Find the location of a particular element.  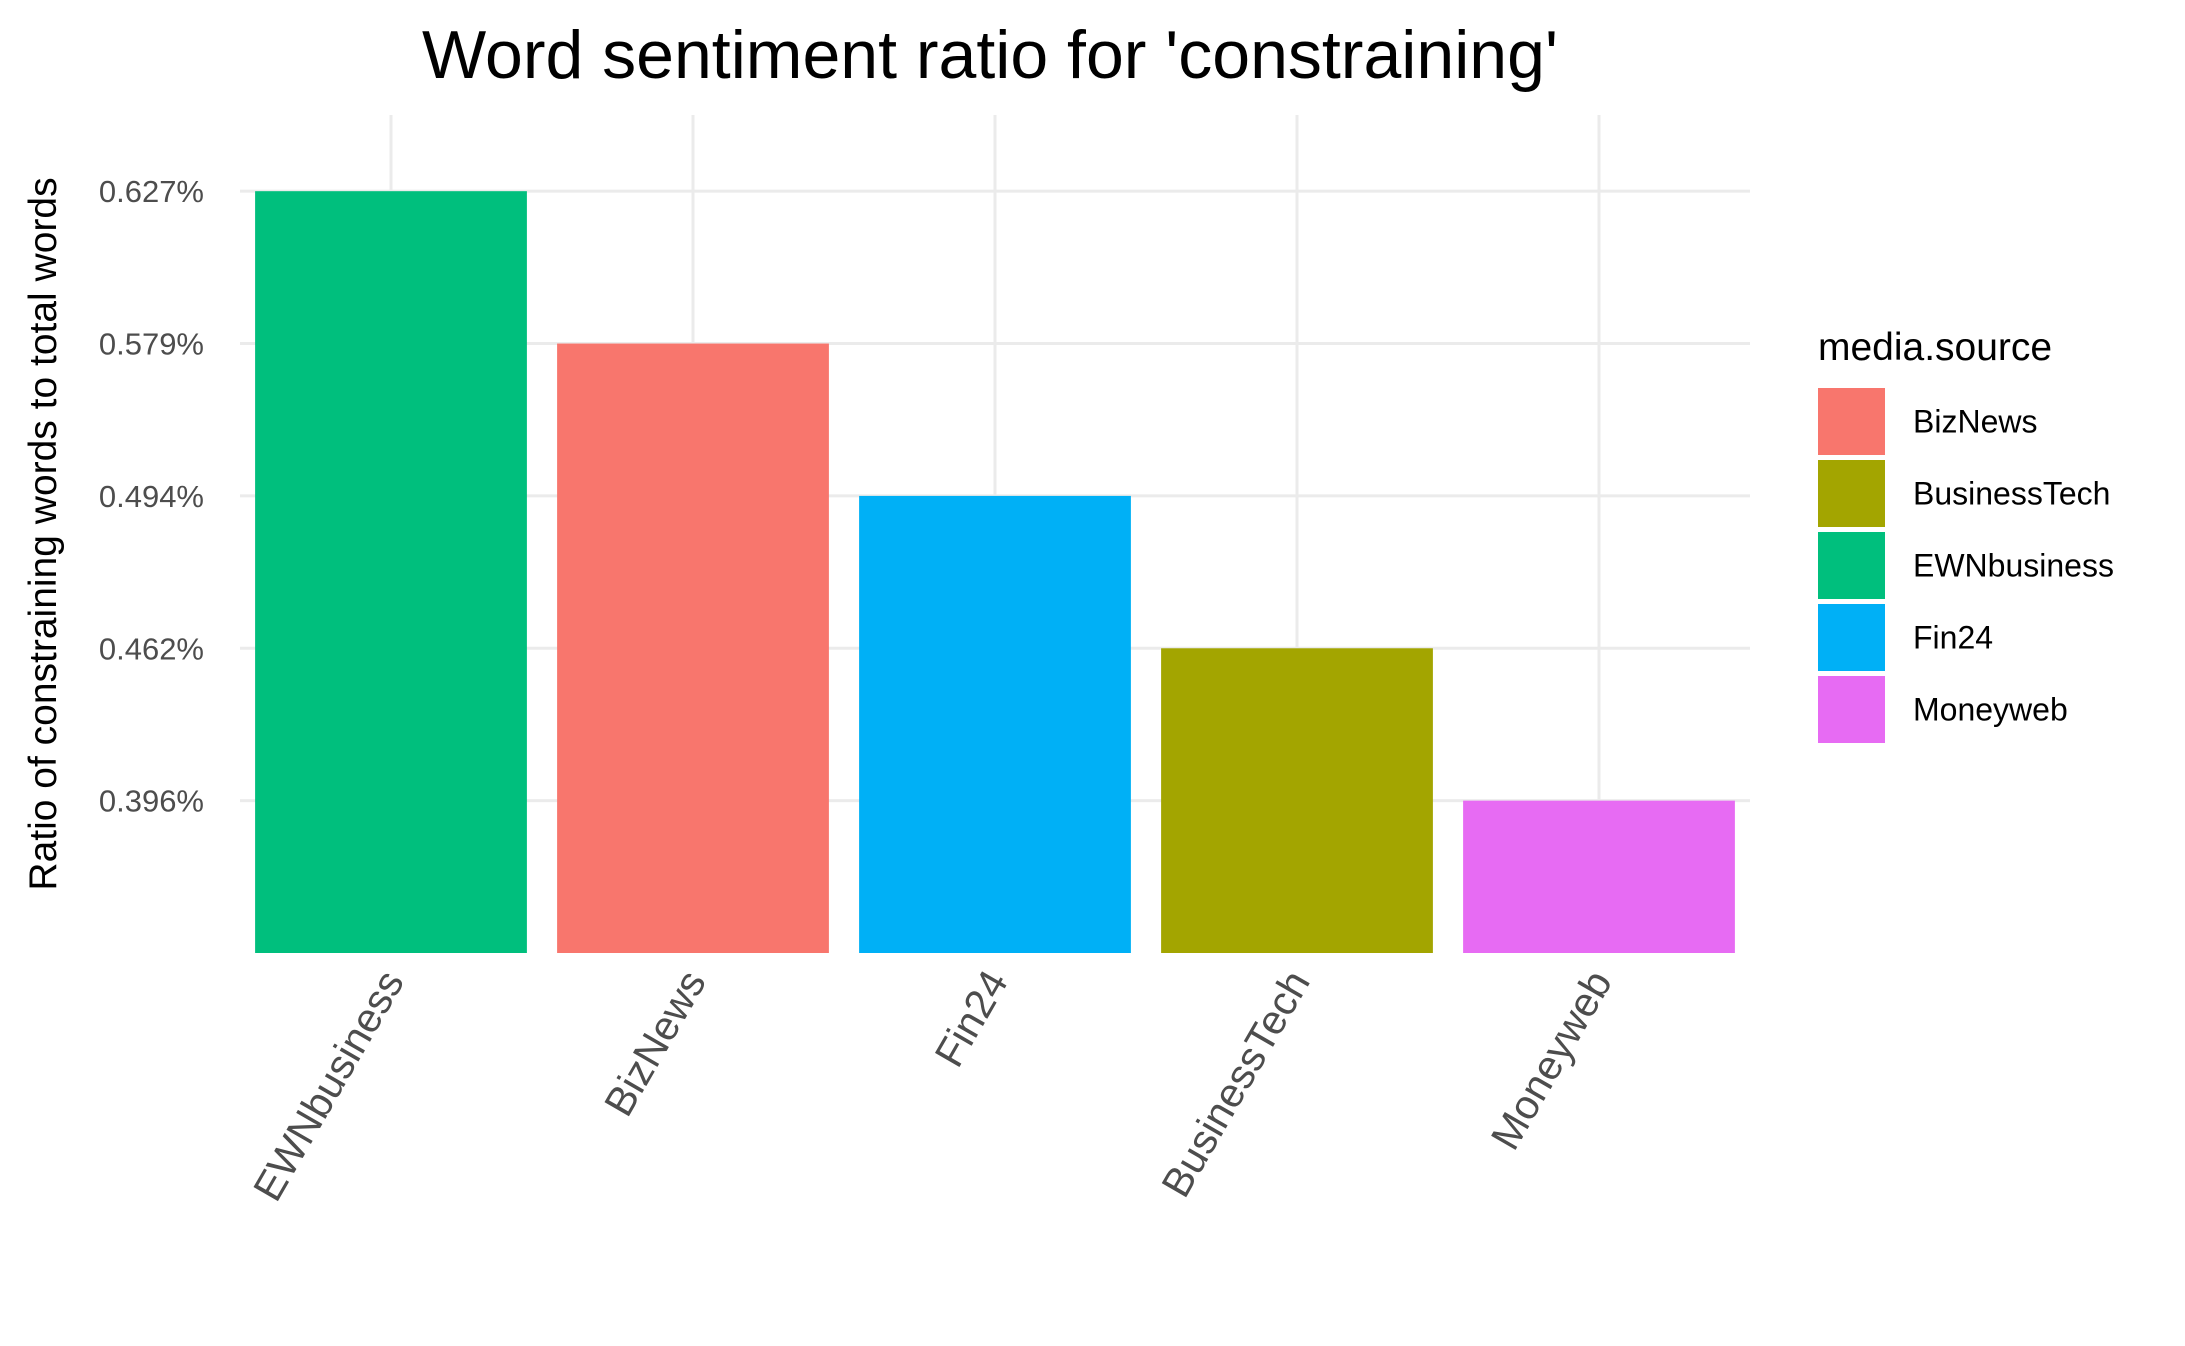

legend-label: Fin24 is located at coordinates (1953, 638).